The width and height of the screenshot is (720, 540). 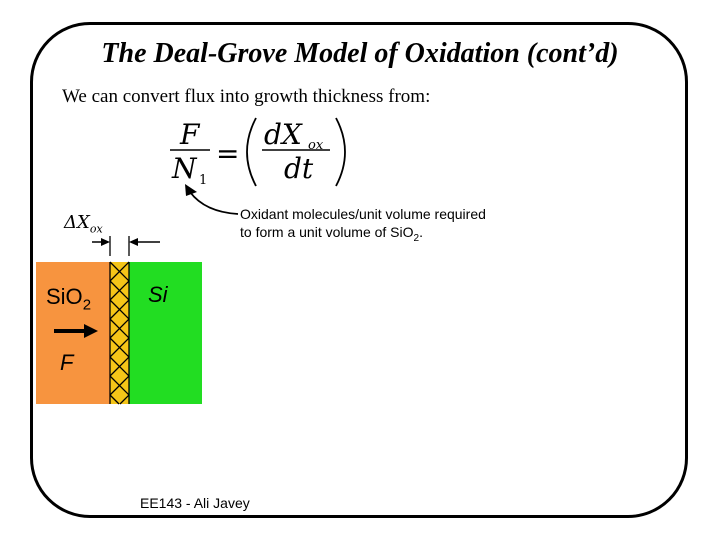 What do you see at coordinates (91, 331) in the screenshot?
I see `flux-arrowhead` at bounding box center [91, 331].